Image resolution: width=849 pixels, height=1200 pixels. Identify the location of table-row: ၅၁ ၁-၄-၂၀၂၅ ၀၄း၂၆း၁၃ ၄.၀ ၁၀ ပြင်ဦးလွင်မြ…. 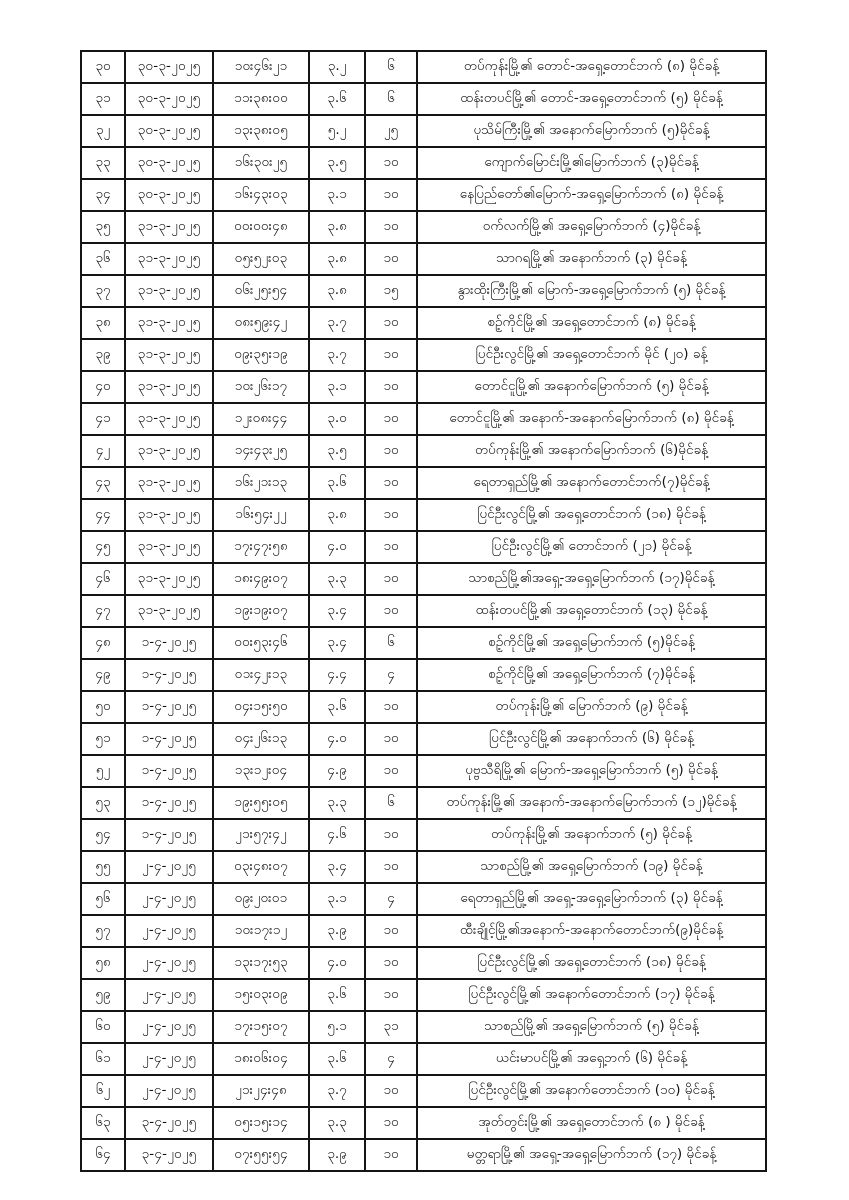
(423, 739).